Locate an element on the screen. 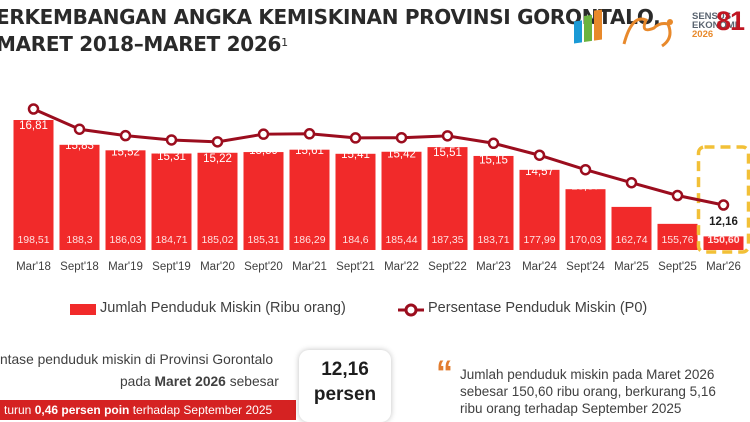  summary-text-post: sebesar is located at coordinates (252, 381).